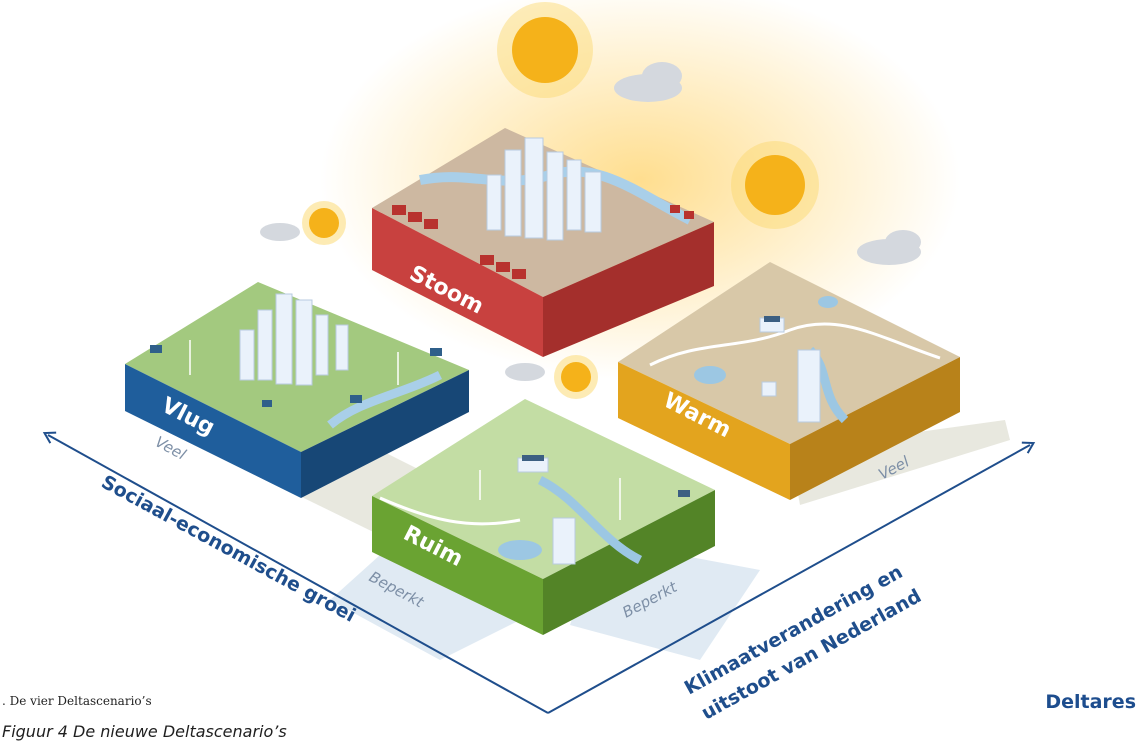 The image size is (1142, 747). I want to click on figure-caption: Figuur 4 De nieuwe Deltascenario’s, so click(144, 731).